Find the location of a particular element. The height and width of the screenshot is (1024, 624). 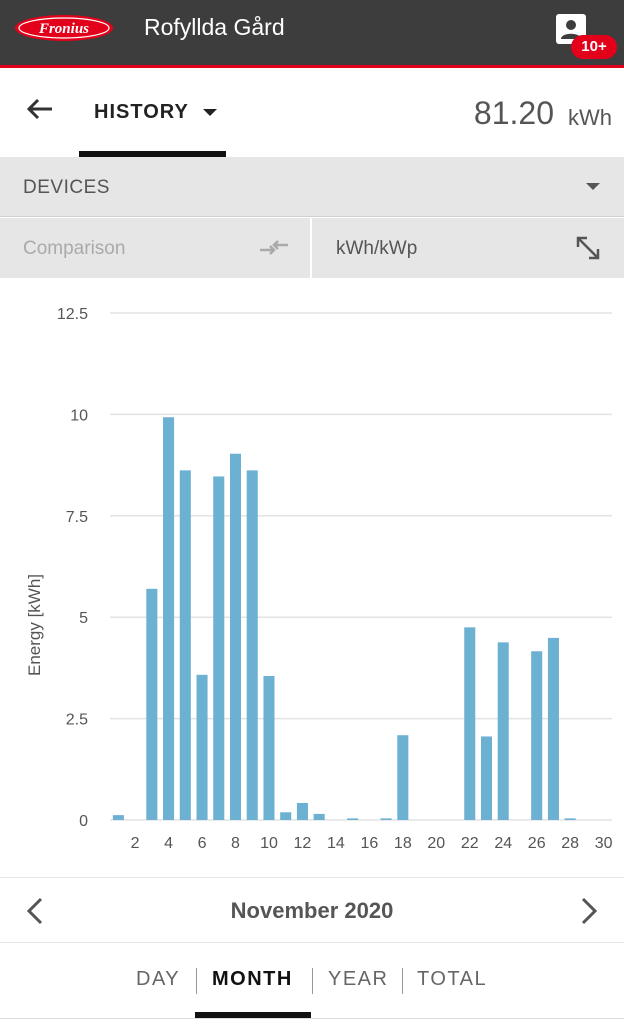

chart-options-row: Comparison kWh/kWp is located at coordinates (312, 248).